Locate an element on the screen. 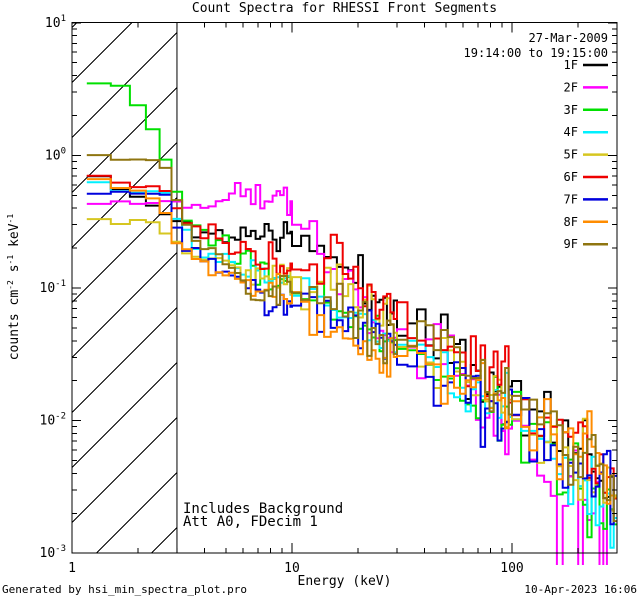 The width and height of the screenshot is (640, 600). legend-label-3F: 3F is located at coordinates (571, 110).